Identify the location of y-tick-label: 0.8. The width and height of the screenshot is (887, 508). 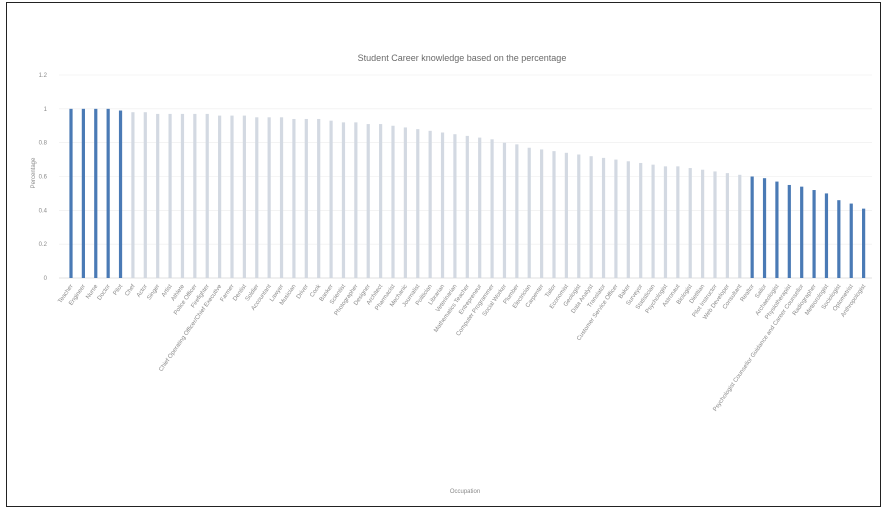
(43, 144).